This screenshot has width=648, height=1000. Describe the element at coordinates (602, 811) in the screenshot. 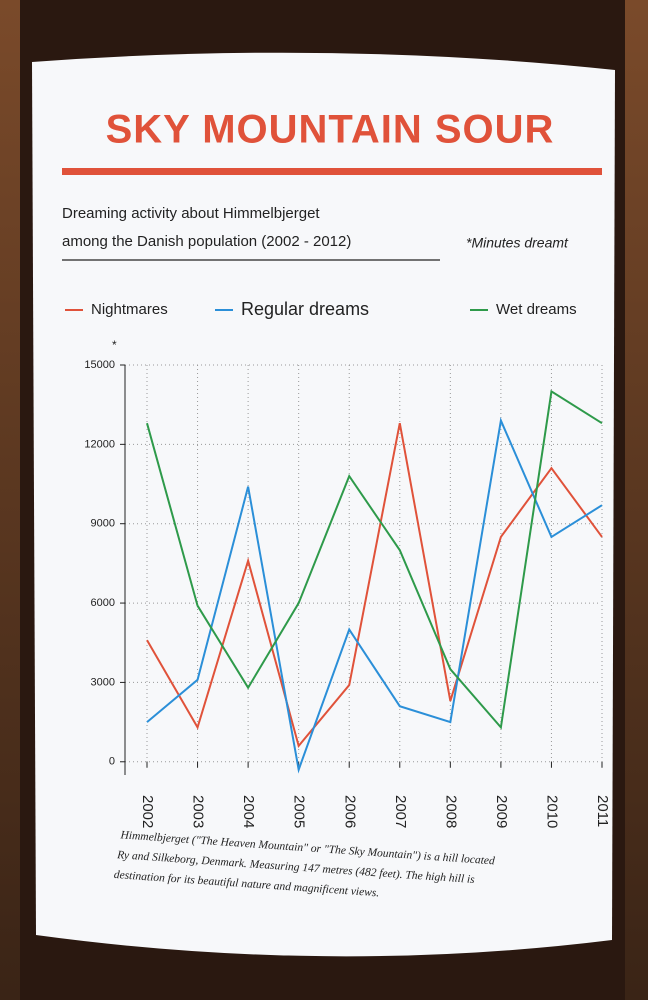

I see `x-tick-label: 2011` at that location.